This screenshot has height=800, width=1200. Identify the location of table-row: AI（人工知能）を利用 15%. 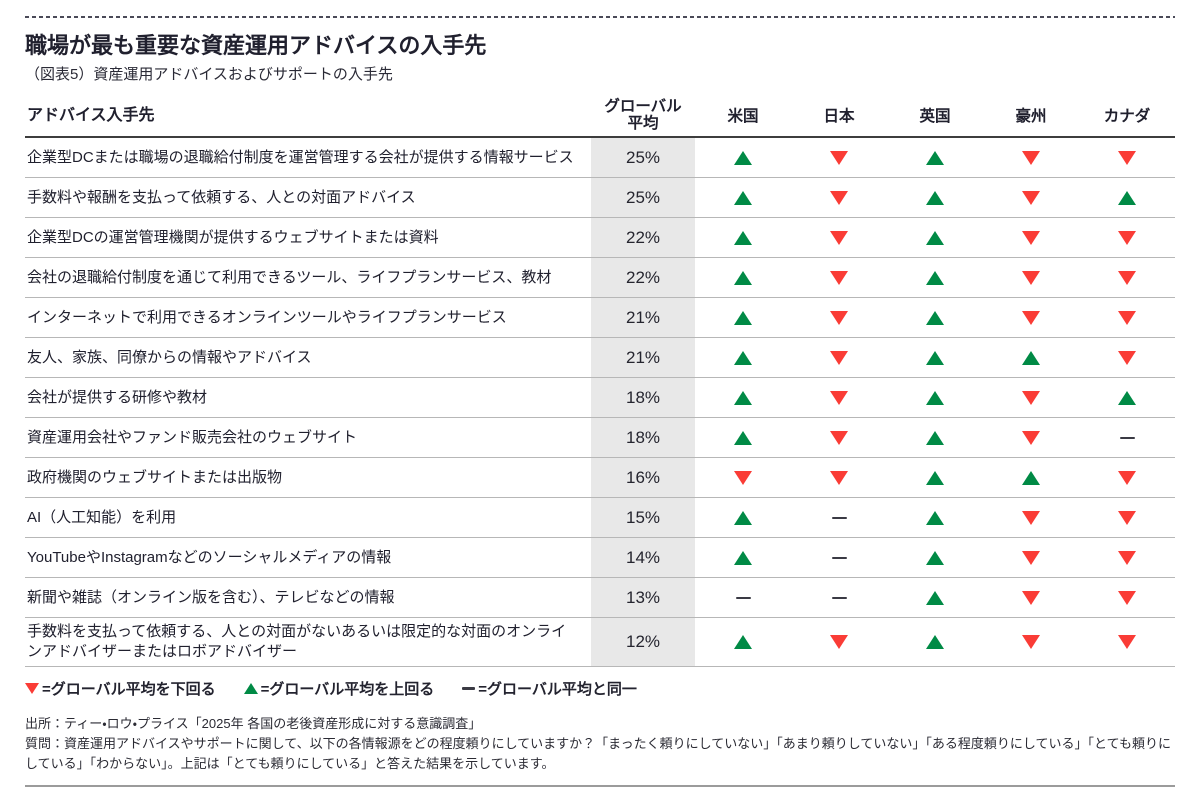
(600, 518).